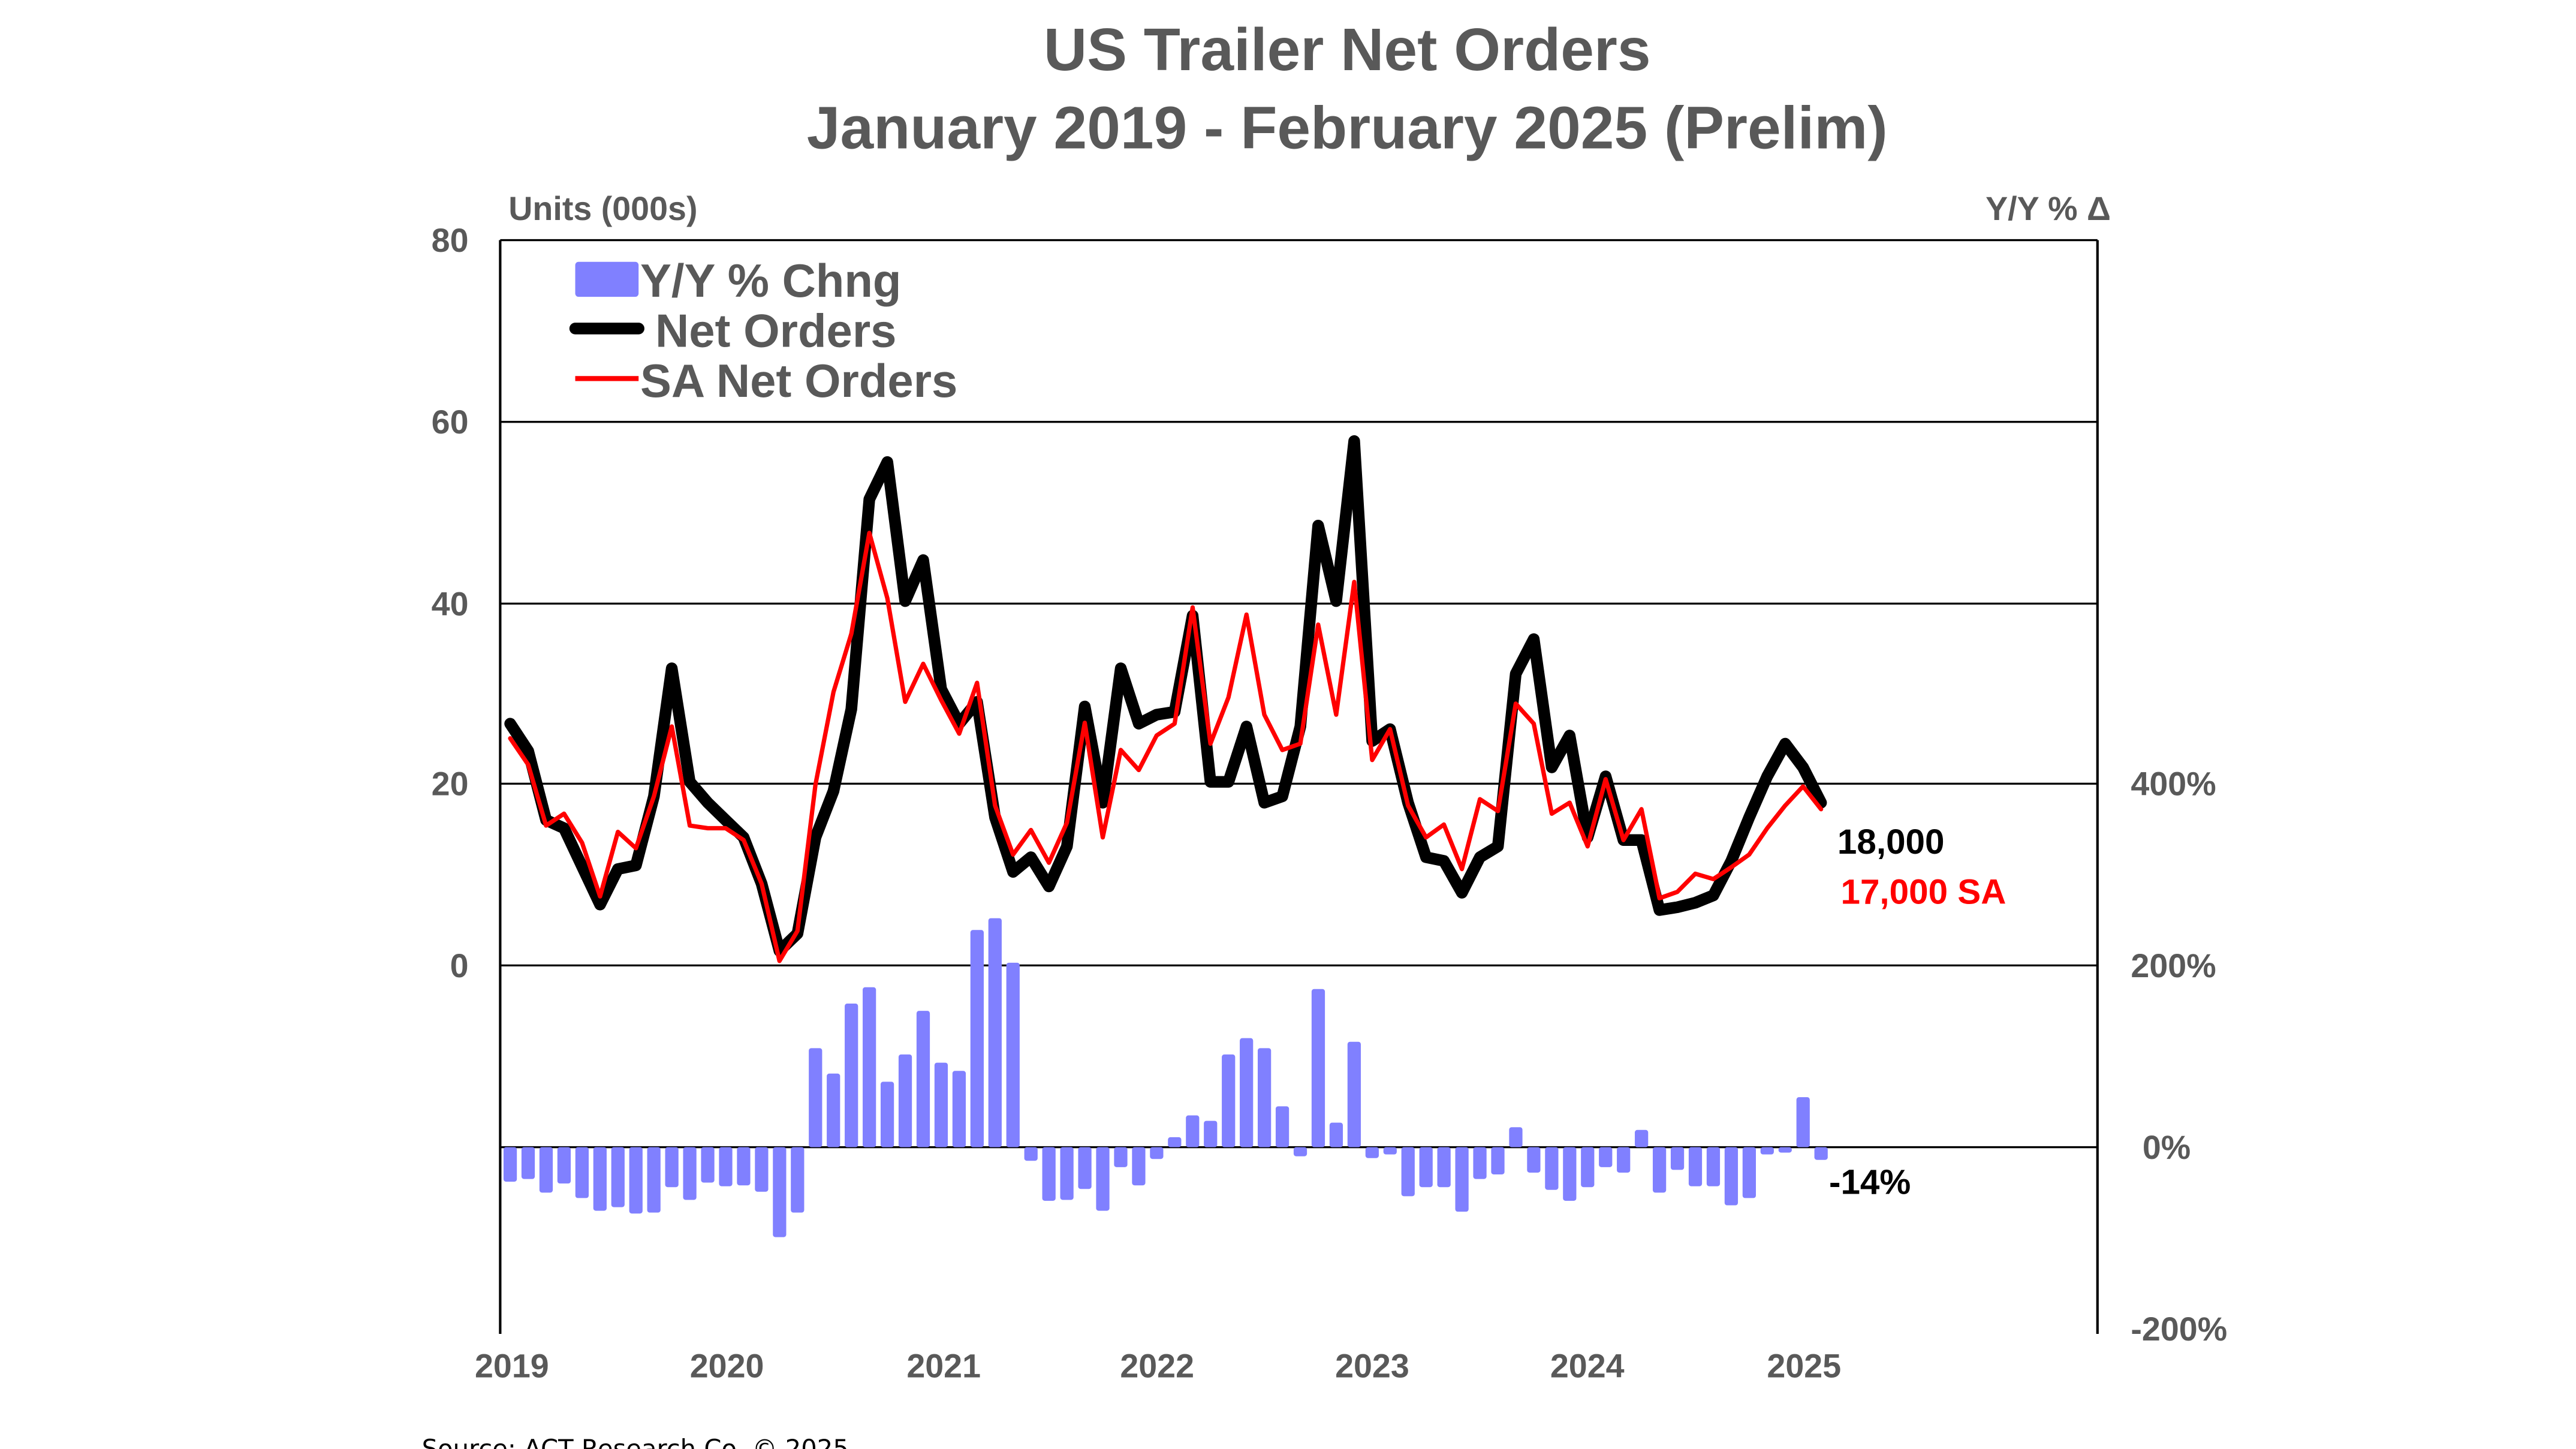 The height and width of the screenshot is (1449, 2576). What do you see at coordinates (2049, 209) in the screenshot?
I see `right-axis-title: Y/Y % Δ` at bounding box center [2049, 209].